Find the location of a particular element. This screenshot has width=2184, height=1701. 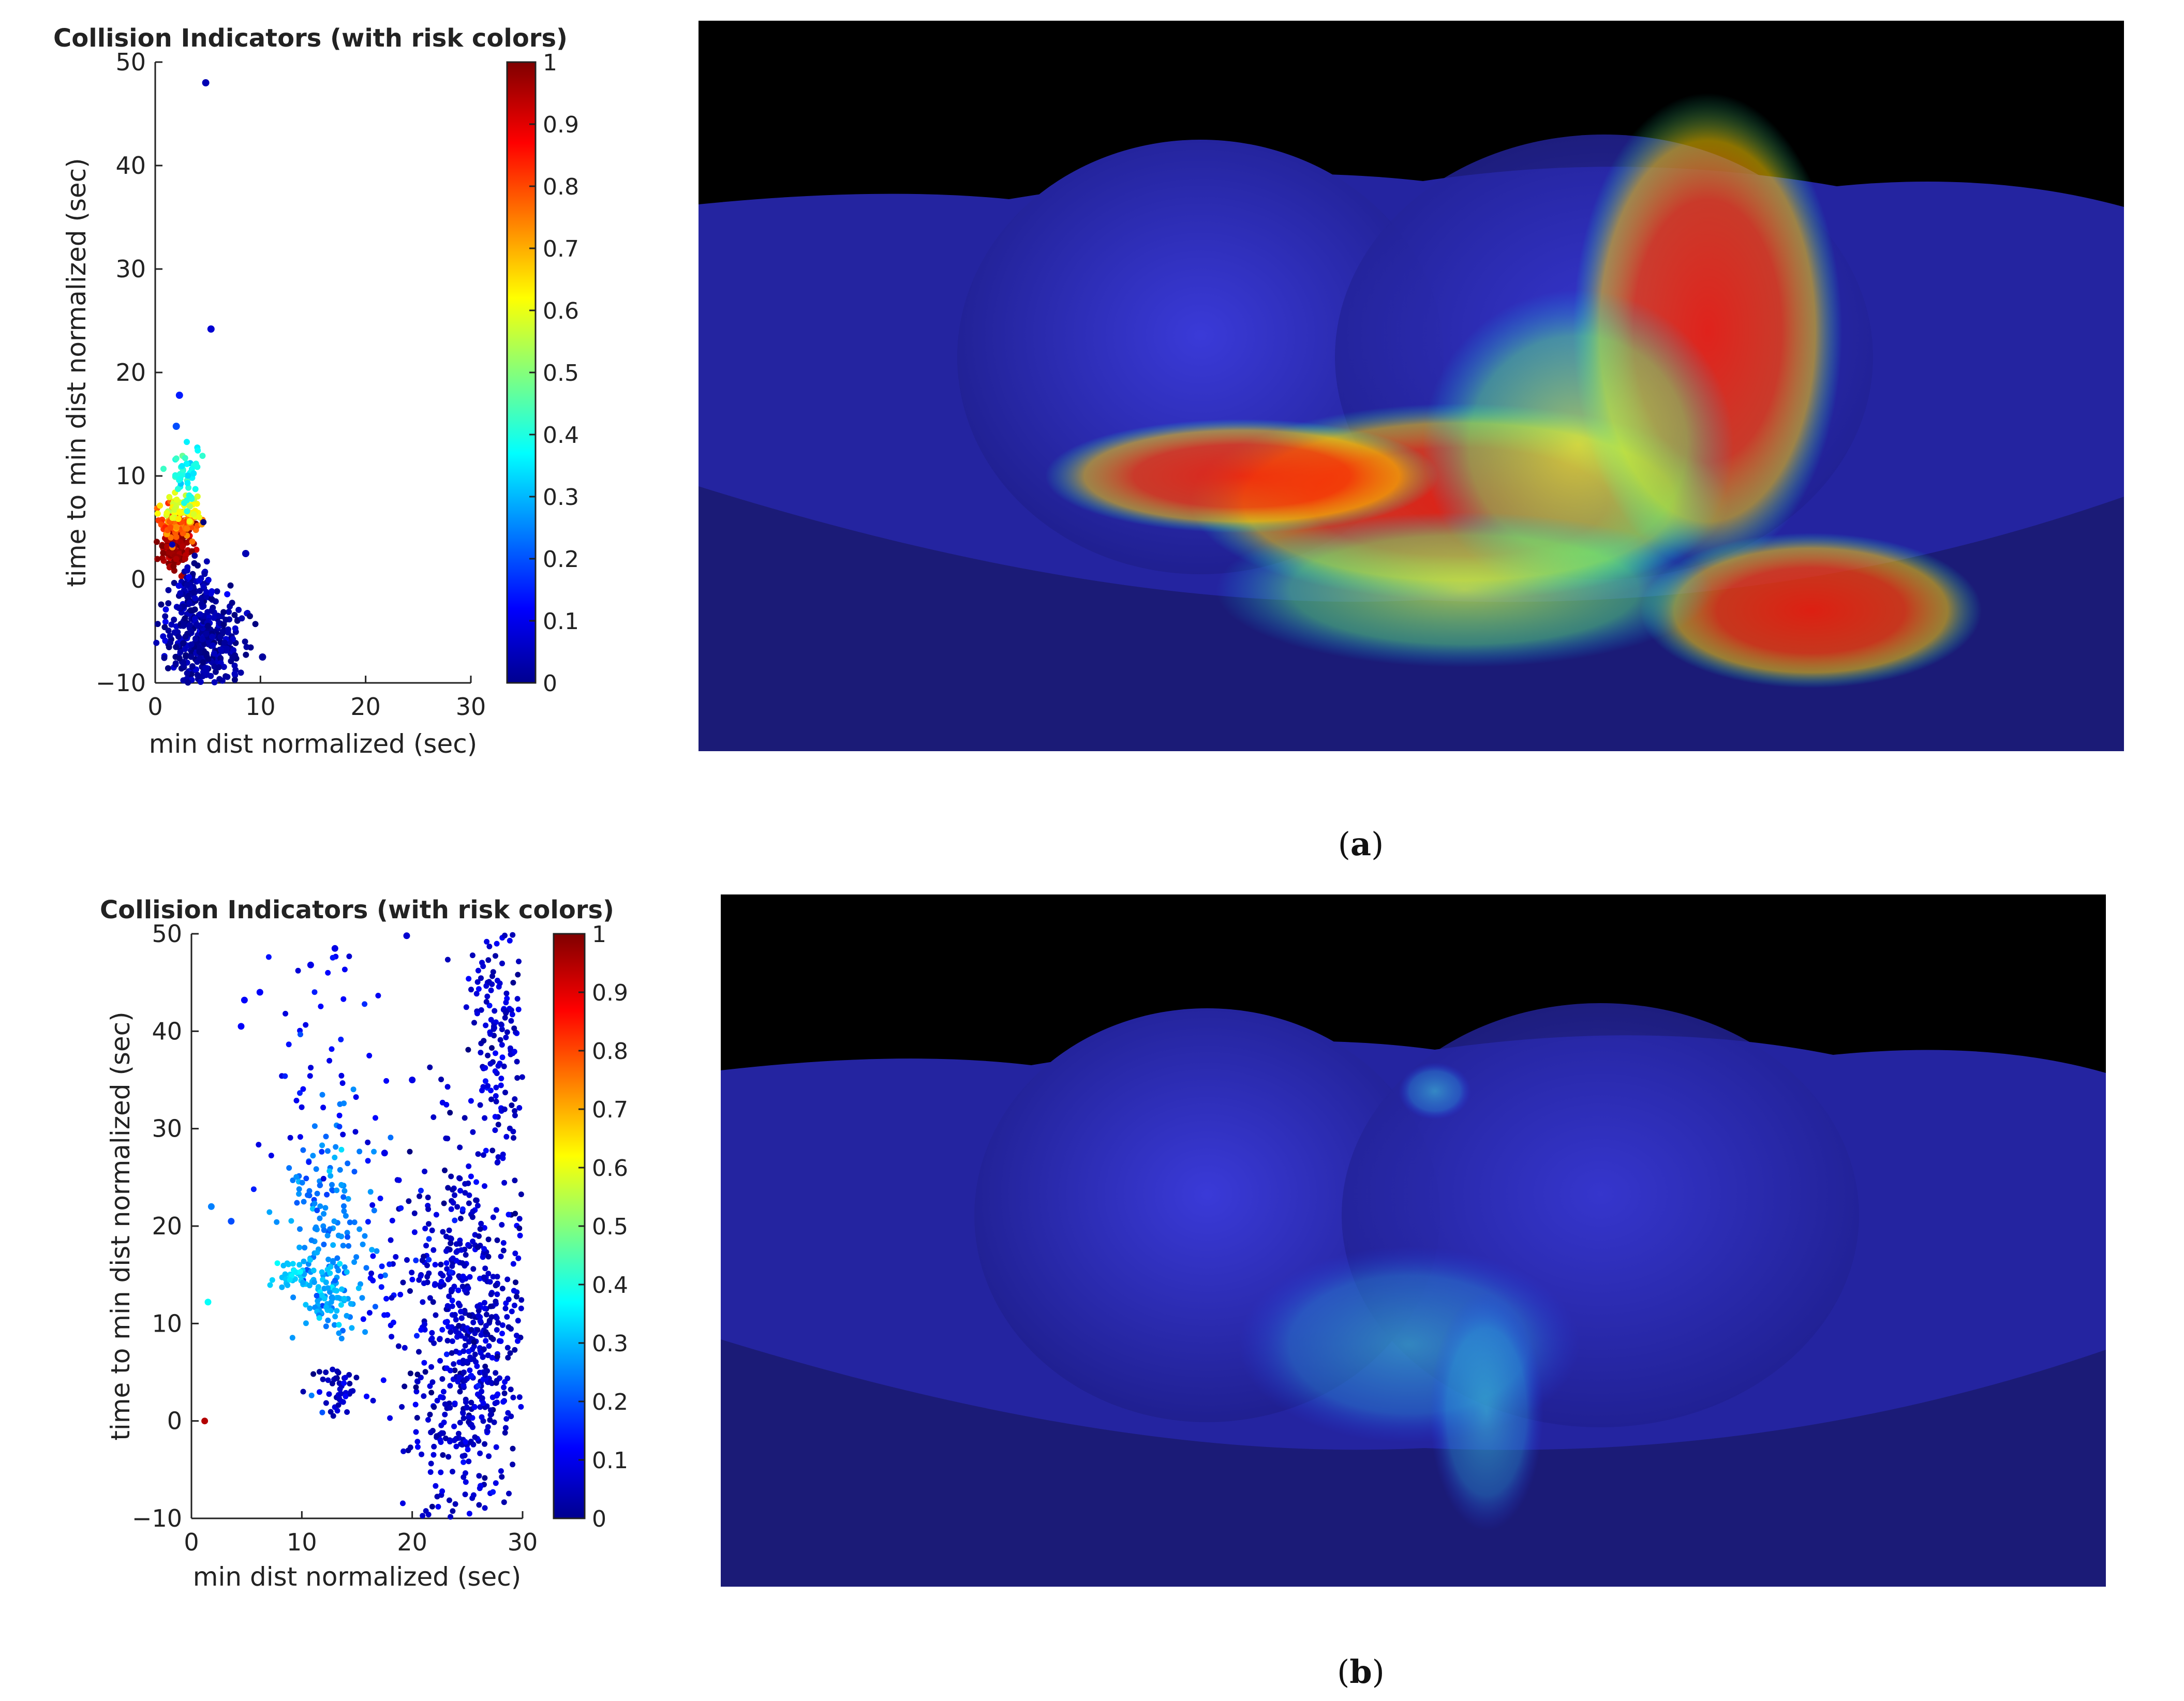

chart-a-title: Collision Indicators (with risk colors) is located at coordinates (310, 38).